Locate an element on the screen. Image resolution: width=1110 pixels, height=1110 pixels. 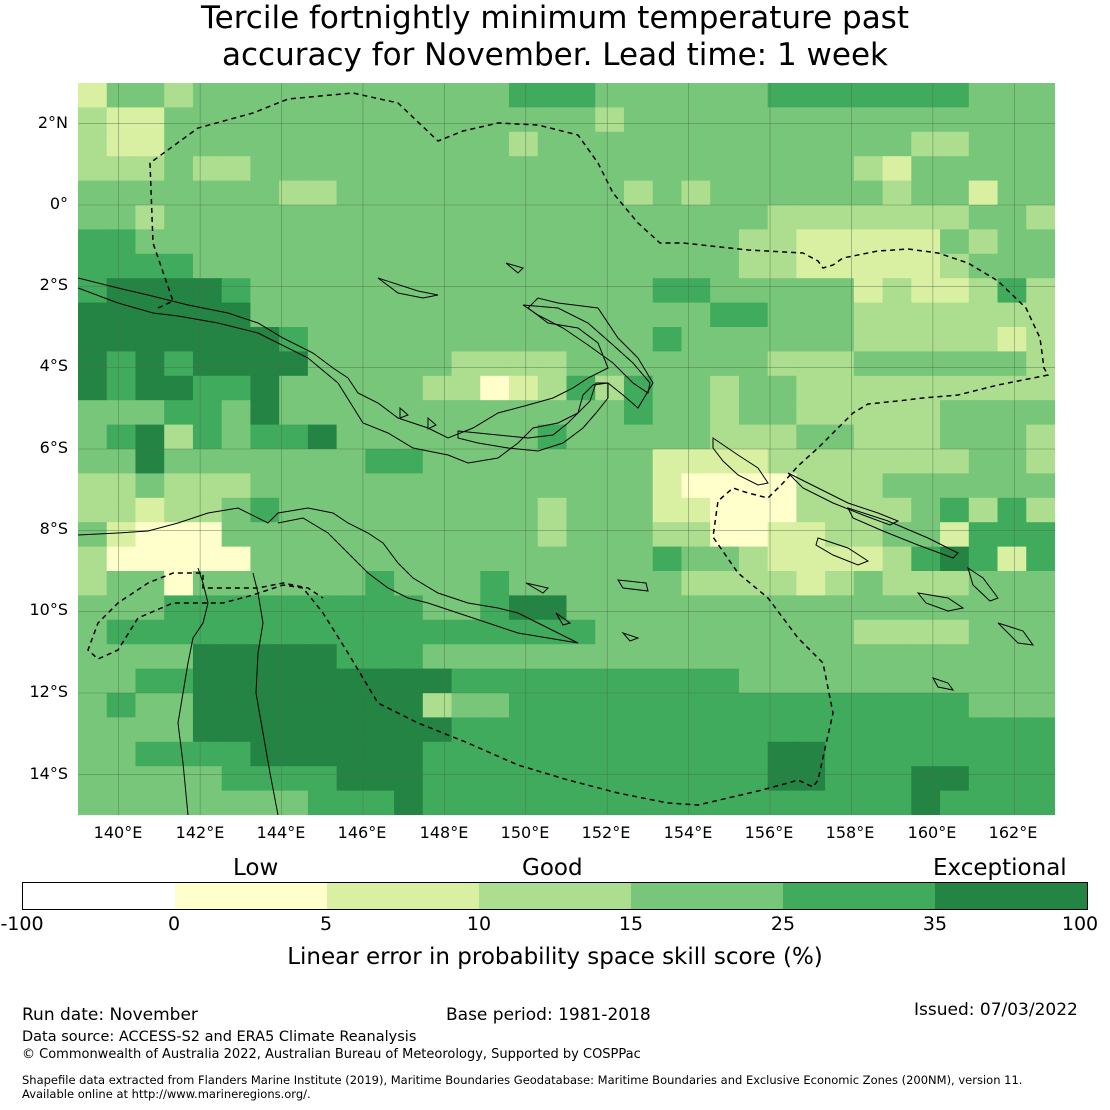
lon-label-140e: 140°E is located at coordinates (118, 832).